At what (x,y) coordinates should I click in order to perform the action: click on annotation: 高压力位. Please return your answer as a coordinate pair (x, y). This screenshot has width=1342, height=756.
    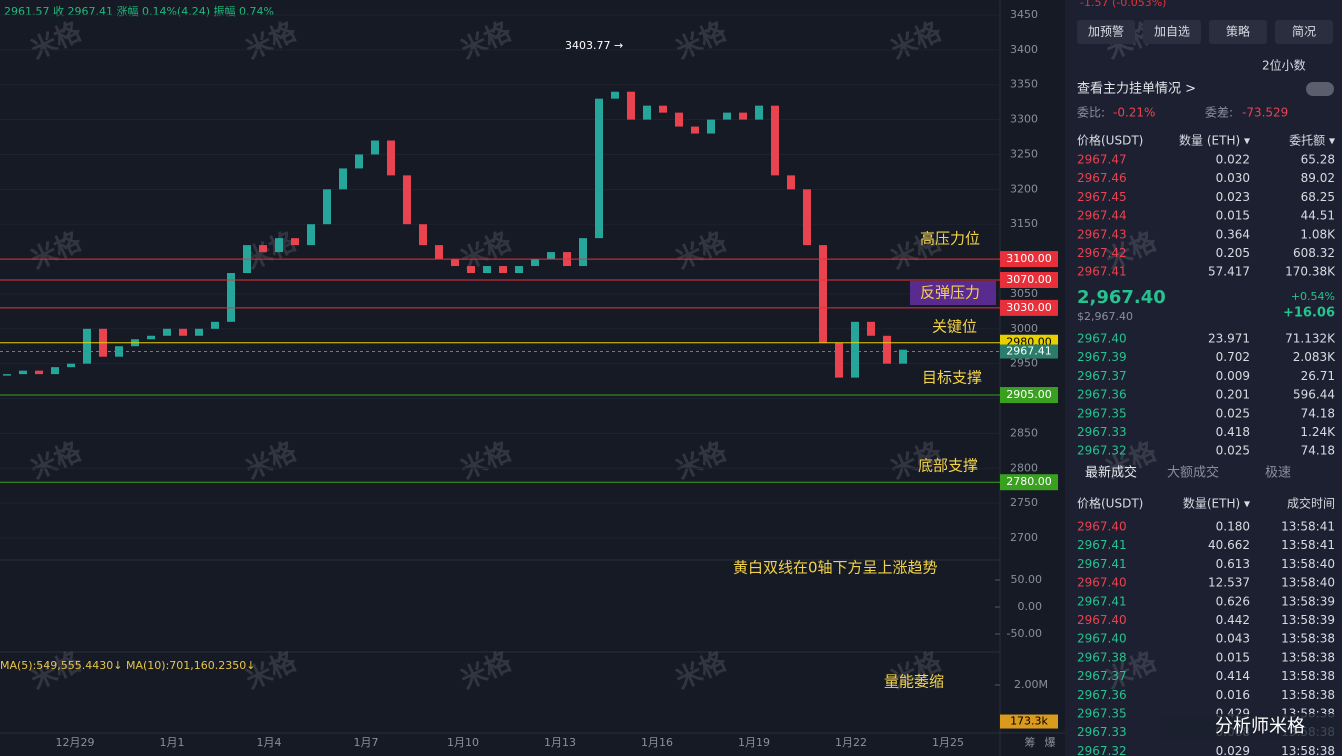
    Looking at the image, I should click on (950, 239).